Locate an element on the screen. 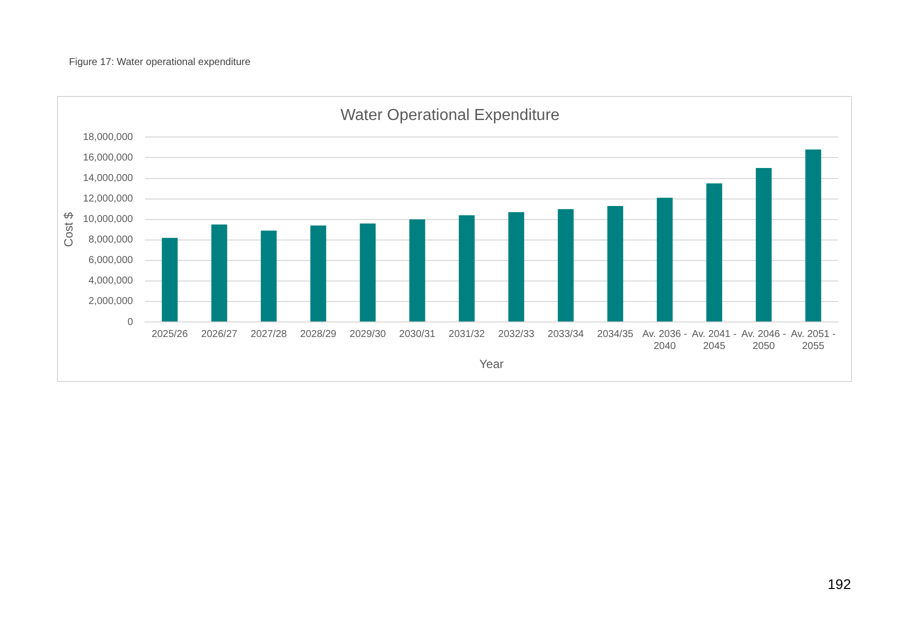 The height and width of the screenshot is (626, 907). x-tick-label: Av. 2051 - 2055 is located at coordinates (813, 340).